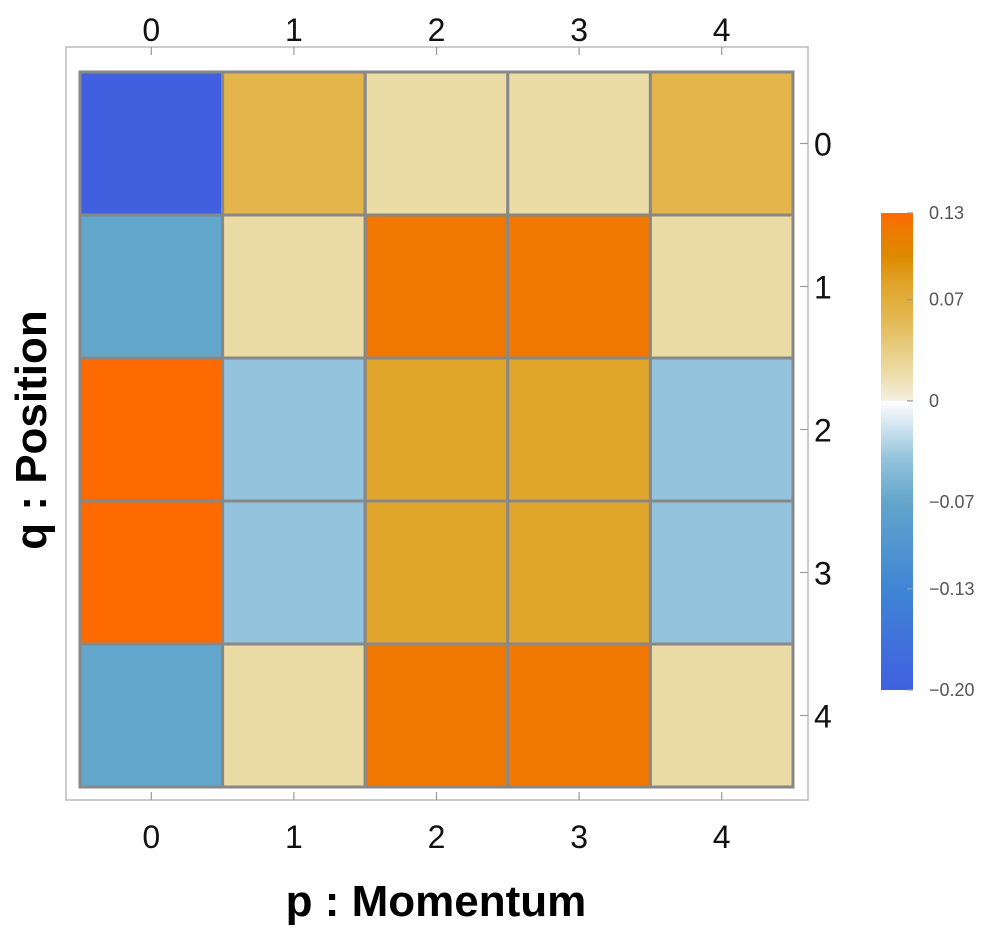  What do you see at coordinates (579, 30) in the screenshot?
I see `x-tick-label-top-3: 3` at bounding box center [579, 30].